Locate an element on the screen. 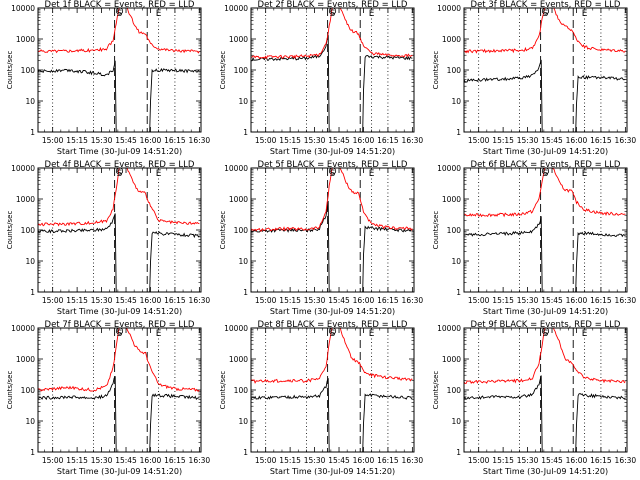 The height and width of the screenshot is (480, 640). chart-title: Det 4f BLACK = Events, RED = LLD is located at coordinates (120, 165).